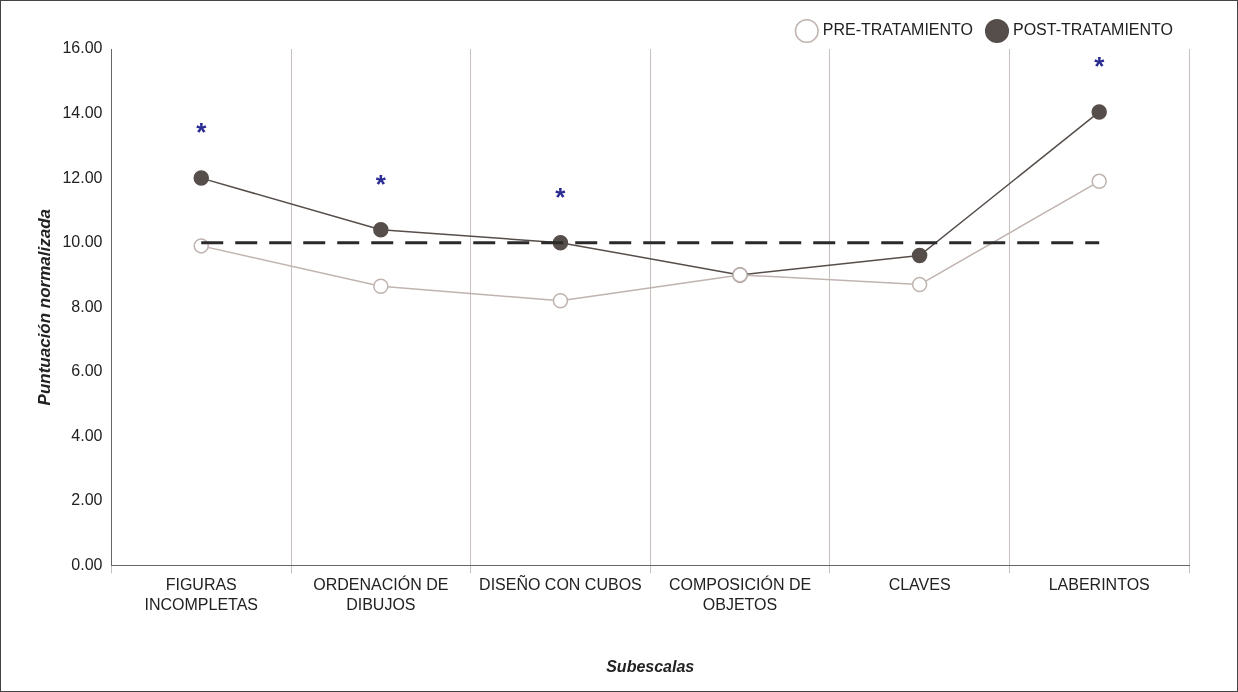 The image size is (1238, 692). Describe the element at coordinates (44, 307) in the screenshot. I see `y-axis-title: Puntuación normalizada` at that location.